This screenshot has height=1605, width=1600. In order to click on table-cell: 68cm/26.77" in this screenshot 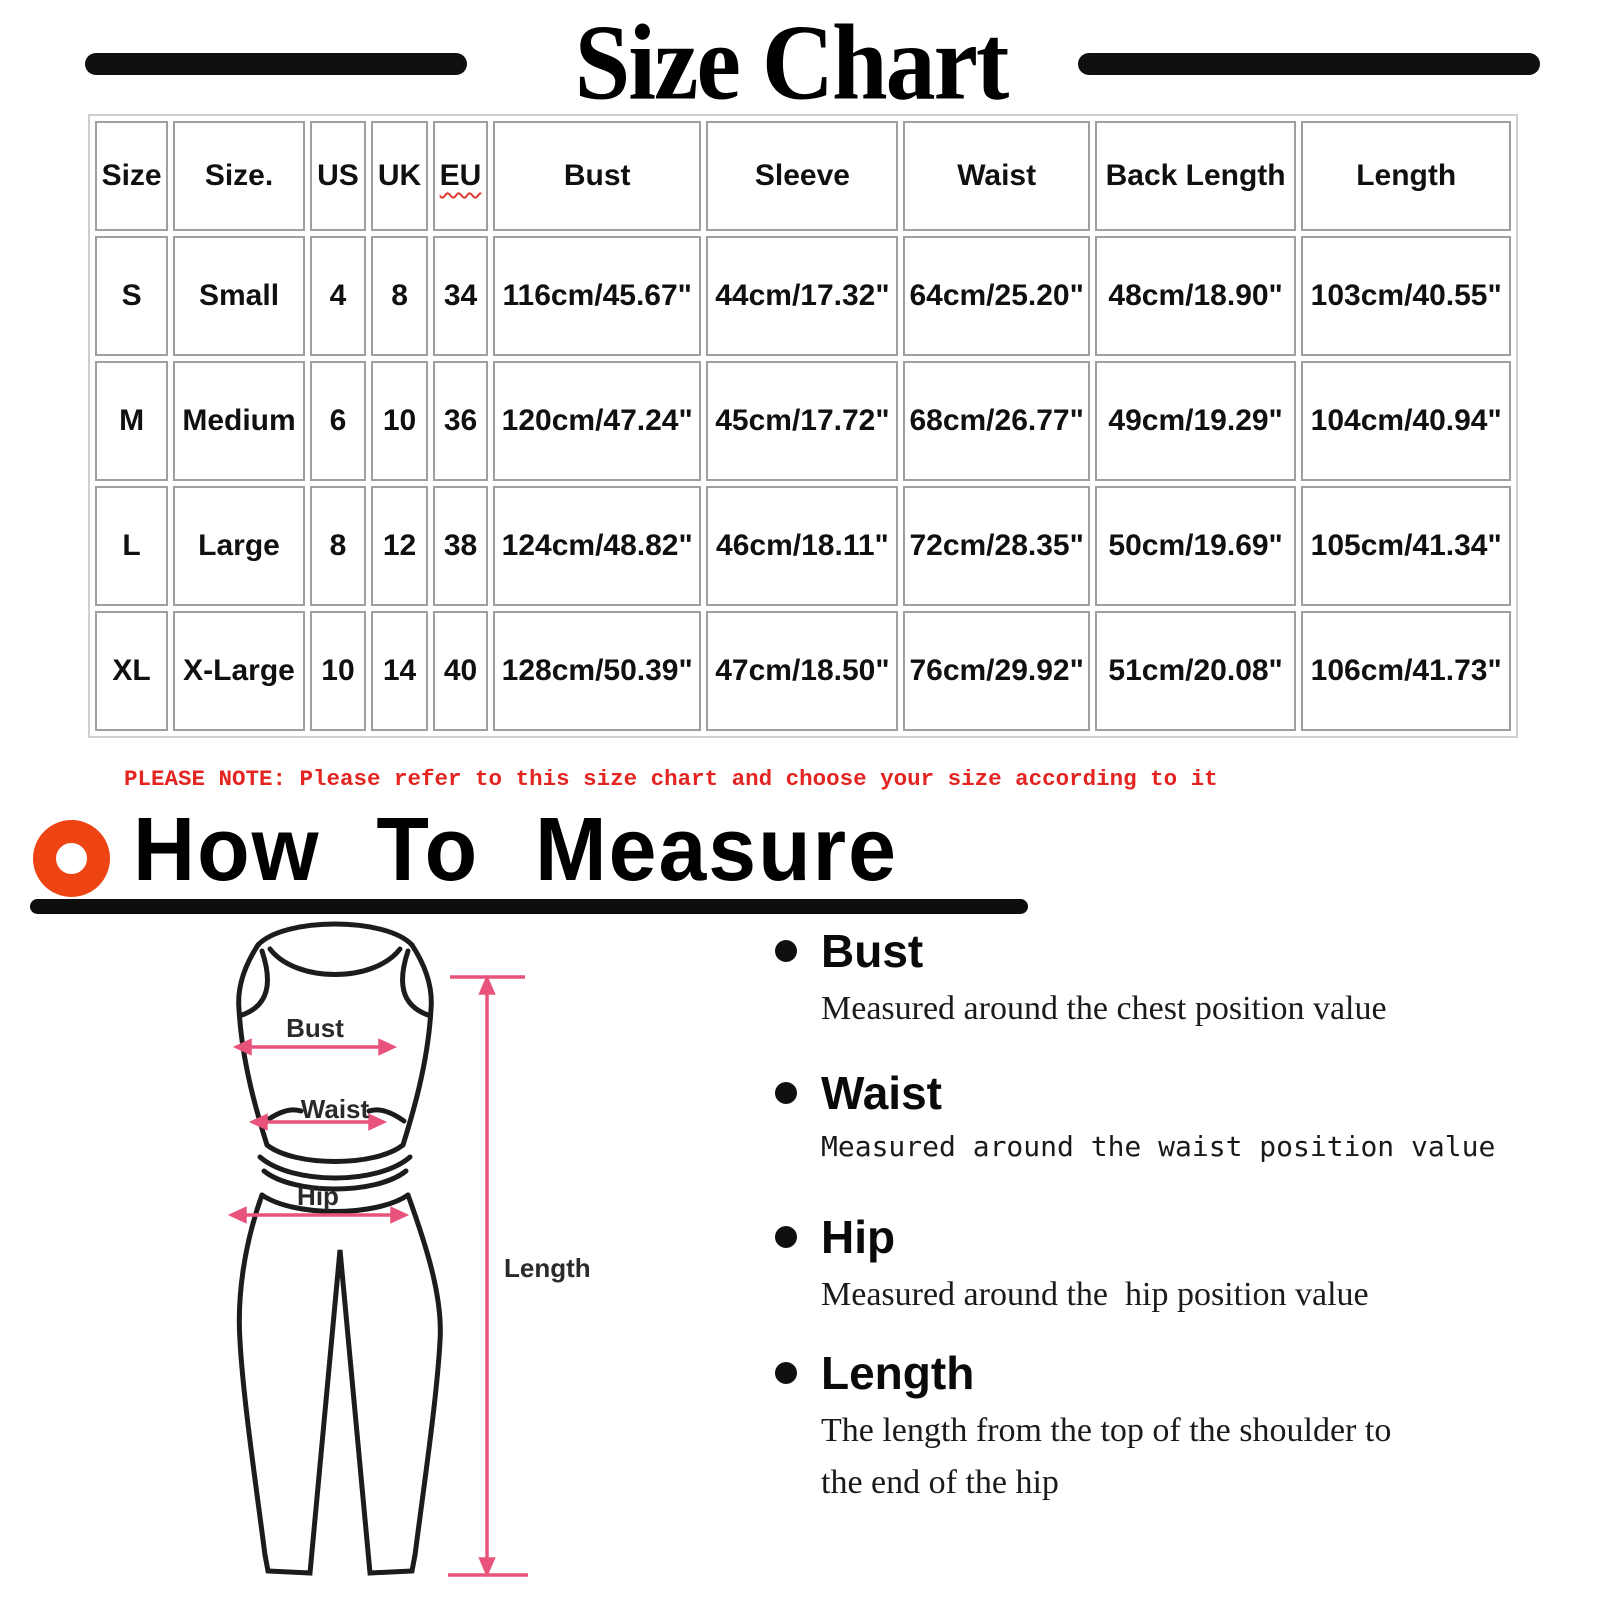, I will do `click(996, 421)`.